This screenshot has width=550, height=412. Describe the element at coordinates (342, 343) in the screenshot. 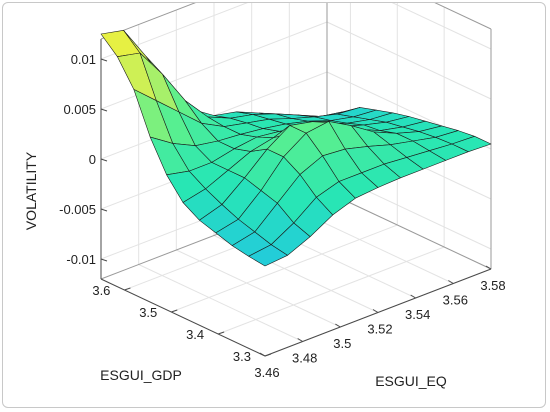

I see `x-tick-label: 3.5` at that location.